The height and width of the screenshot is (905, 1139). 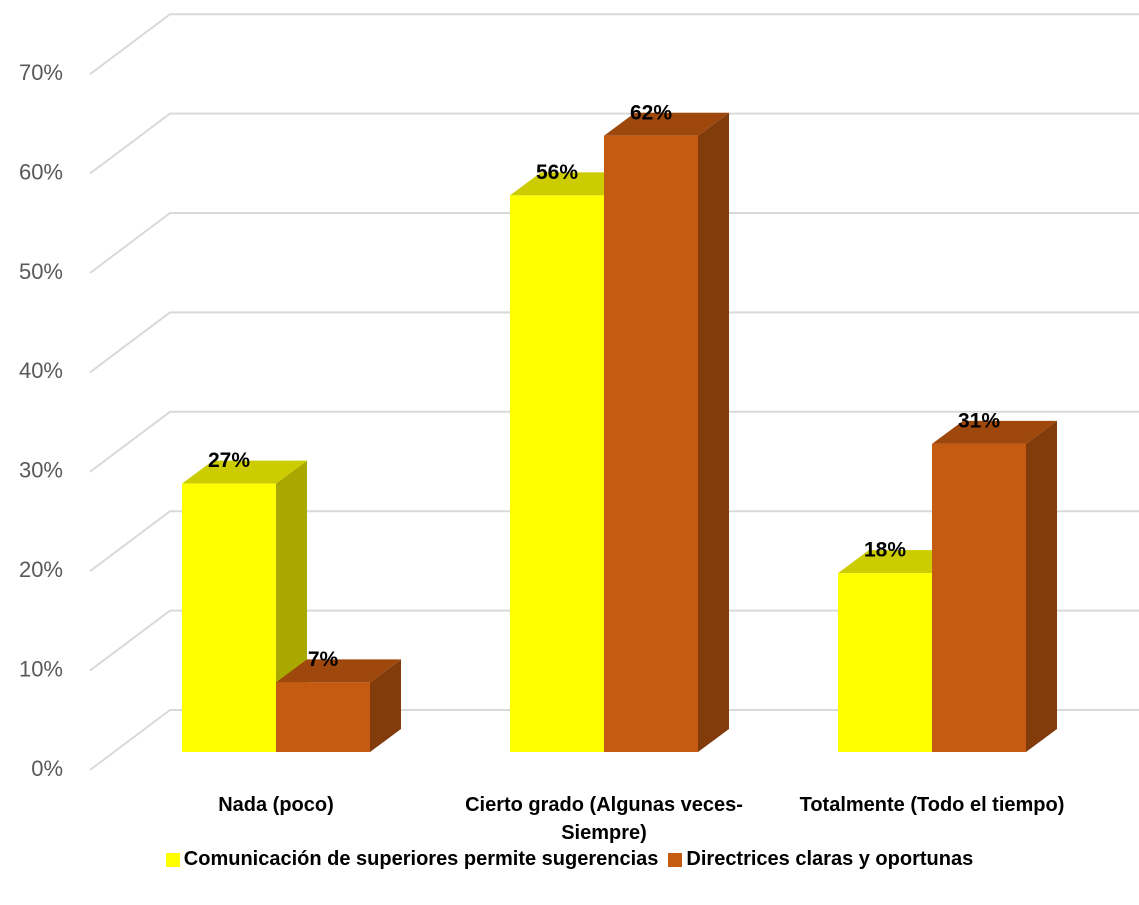 I want to click on legend-item: Directrices claras y oportunas, so click(x=820, y=859).